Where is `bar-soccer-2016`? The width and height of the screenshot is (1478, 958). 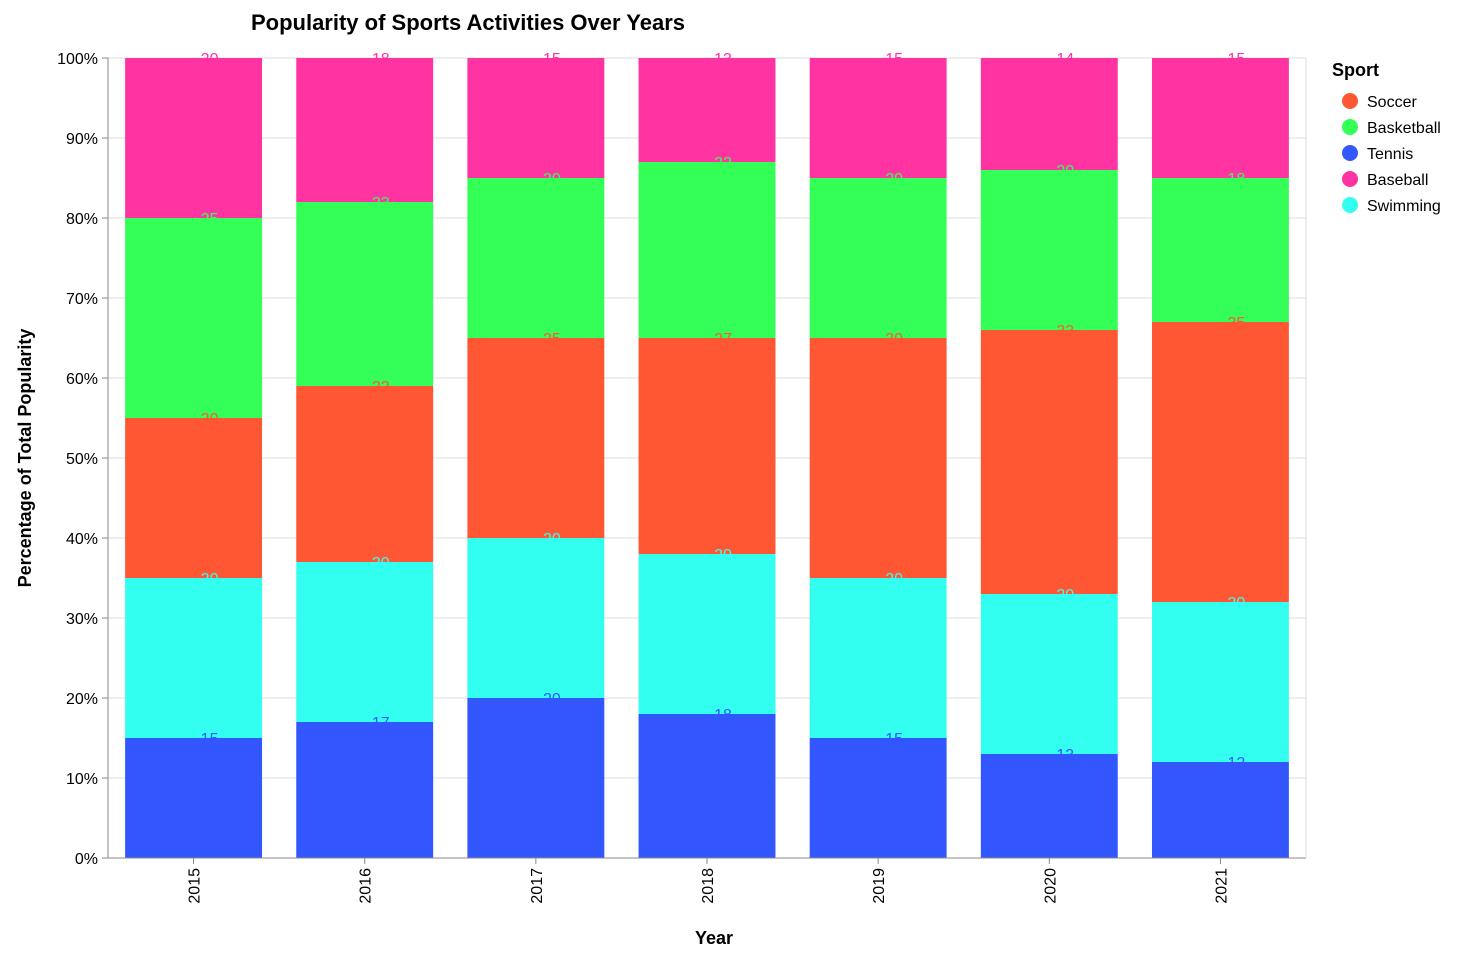 bar-soccer-2016 is located at coordinates (365, 474).